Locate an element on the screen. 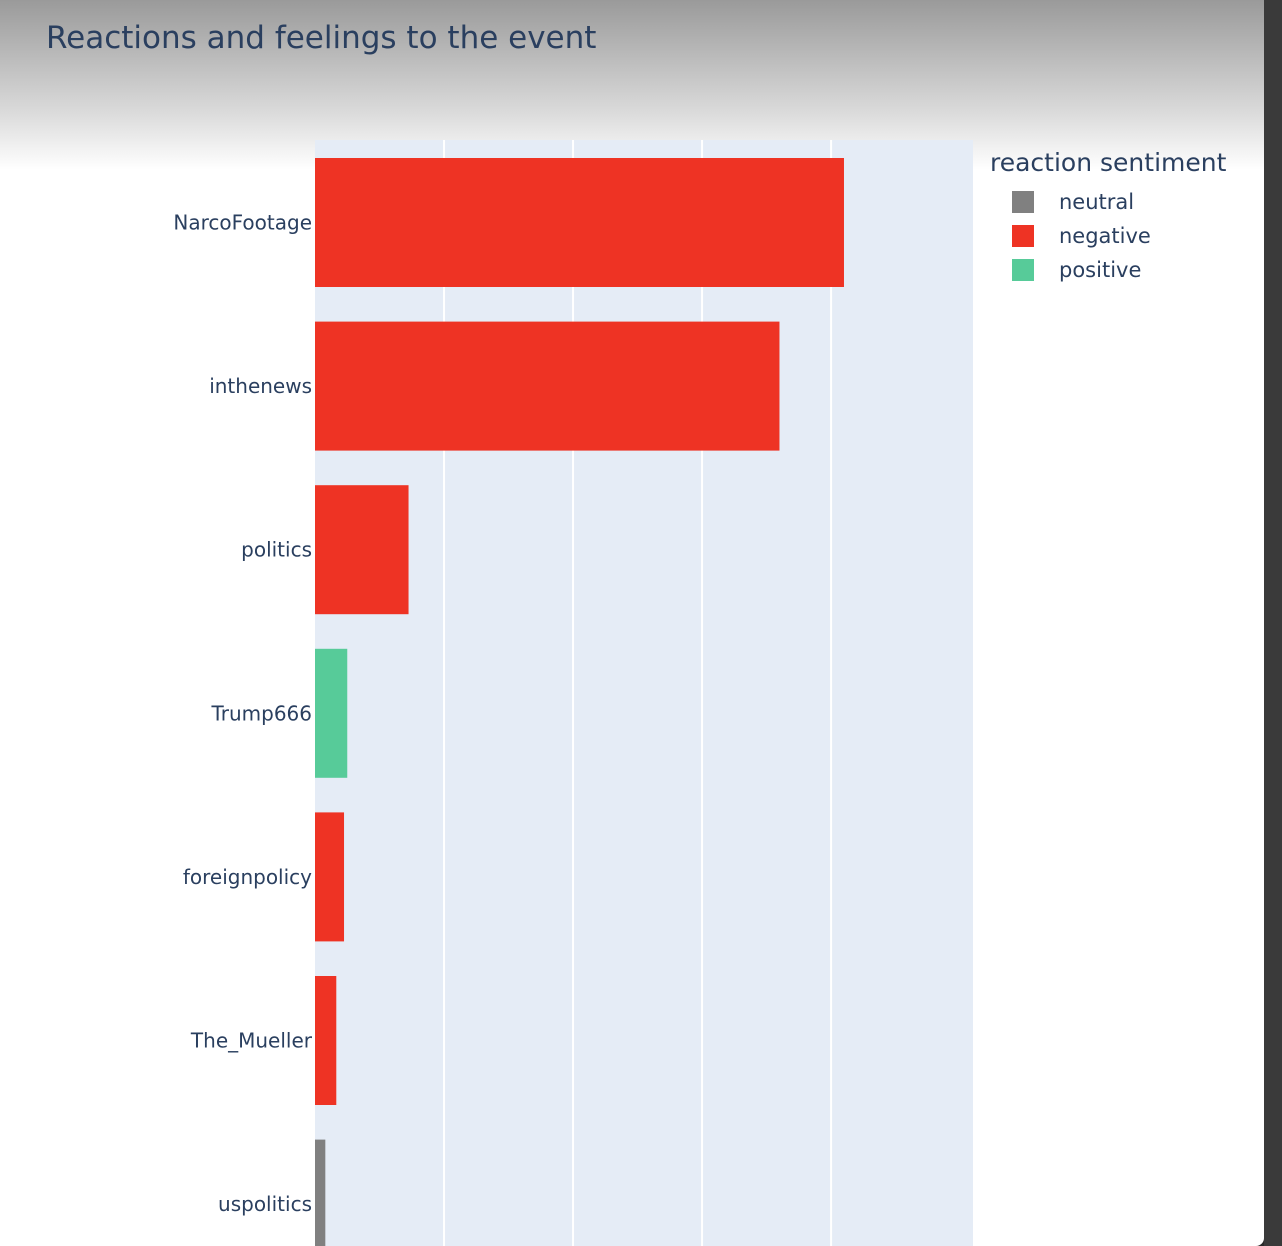 The image size is (1282, 1246). y-tick-label: The_Mueller is located at coordinates (251, 1041).